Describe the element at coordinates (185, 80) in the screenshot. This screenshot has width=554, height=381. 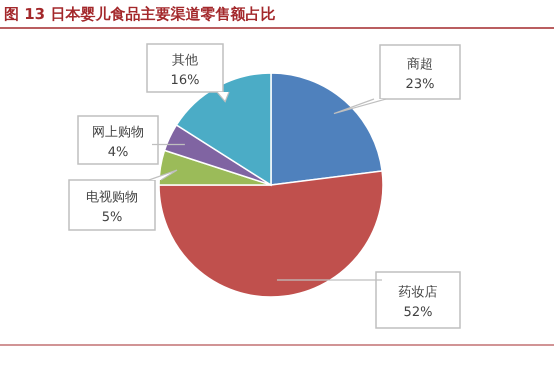
I see `data-label: 16%` at that location.